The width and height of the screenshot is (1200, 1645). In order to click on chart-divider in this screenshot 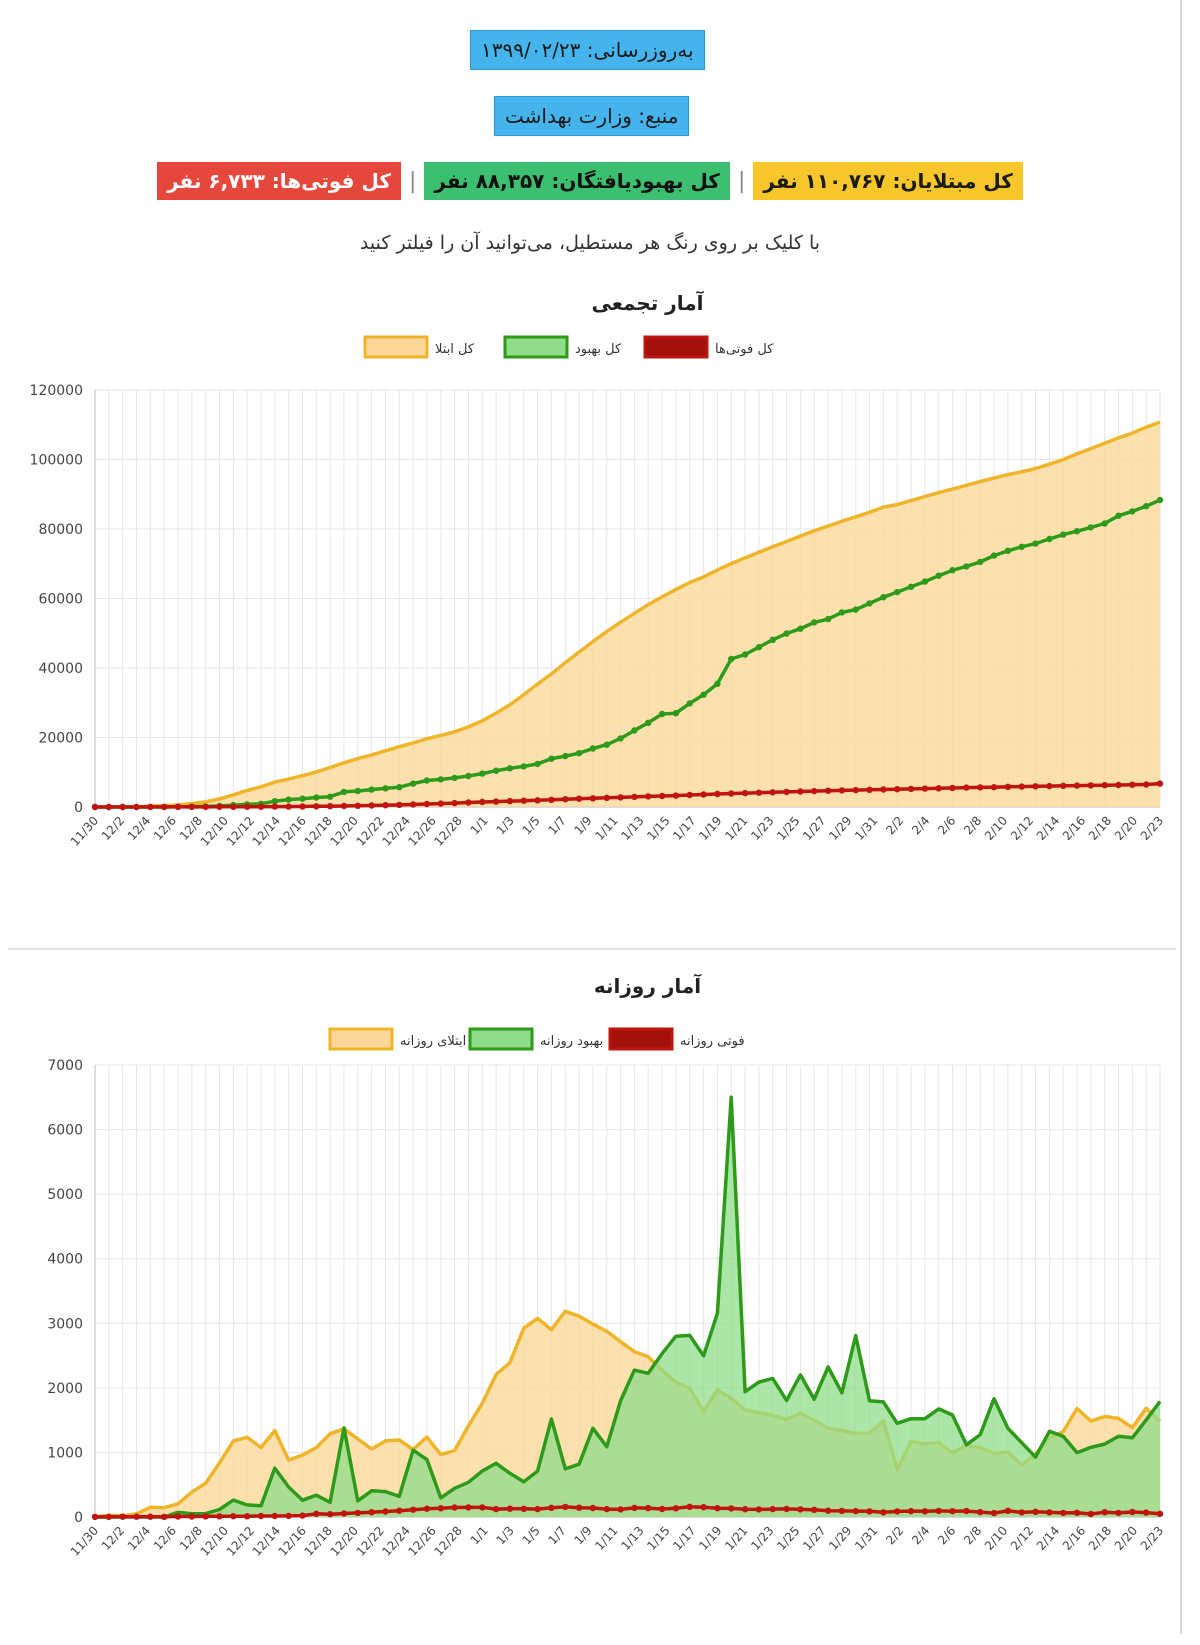, I will do `click(592, 949)`.